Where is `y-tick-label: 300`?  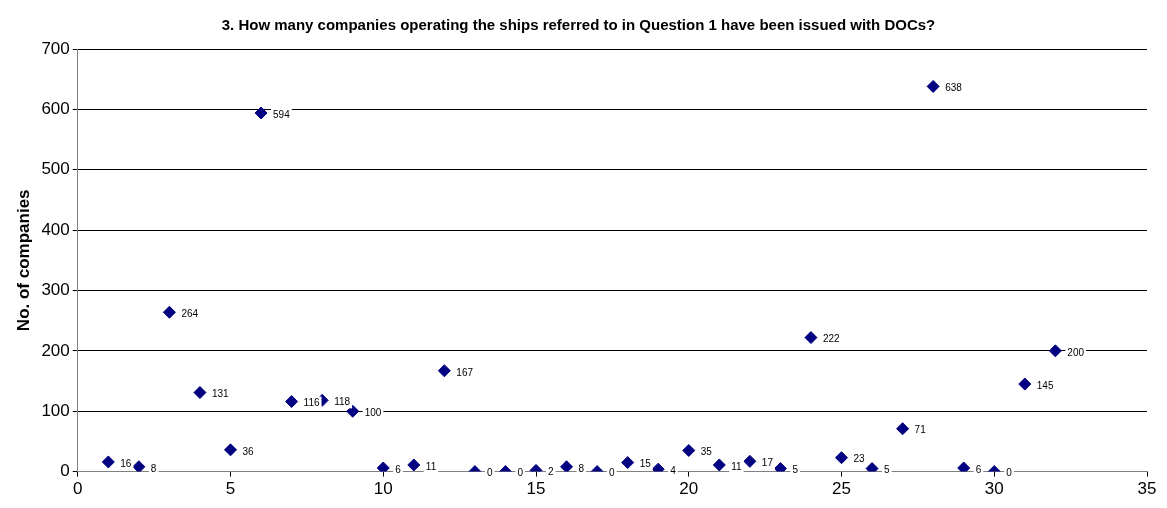 y-tick-label: 300 is located at coordinates (55, 290).